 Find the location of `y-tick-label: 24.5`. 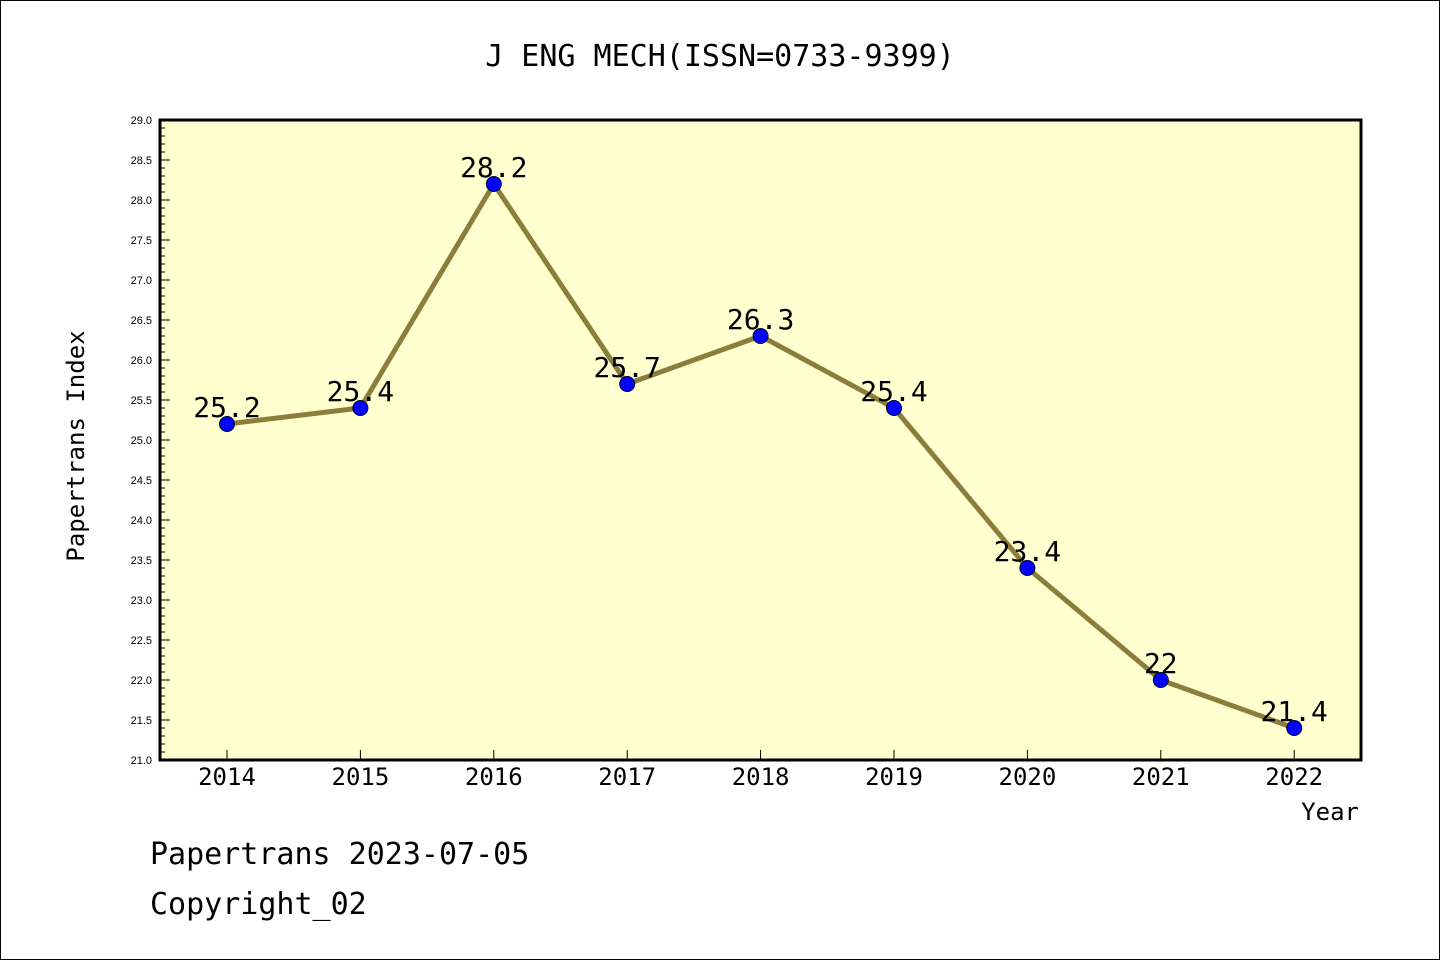

y-tick-label: 24.5 is located at coordinates (141, 481).